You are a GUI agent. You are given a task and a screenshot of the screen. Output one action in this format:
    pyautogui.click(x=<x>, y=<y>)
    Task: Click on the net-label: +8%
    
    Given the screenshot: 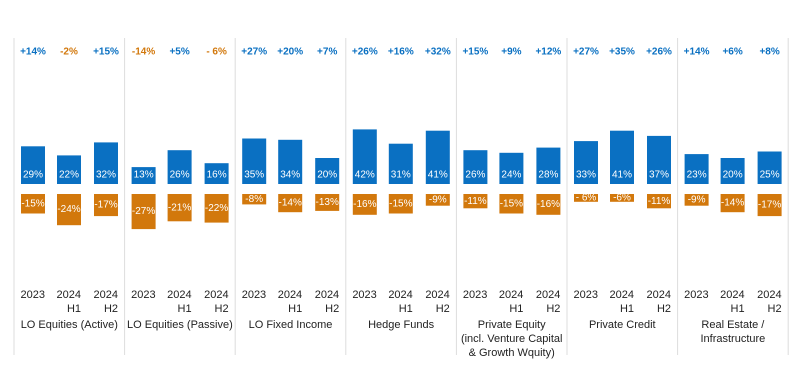 What is the action you would take?
    pyautogui.click(x=769, y=52)
    